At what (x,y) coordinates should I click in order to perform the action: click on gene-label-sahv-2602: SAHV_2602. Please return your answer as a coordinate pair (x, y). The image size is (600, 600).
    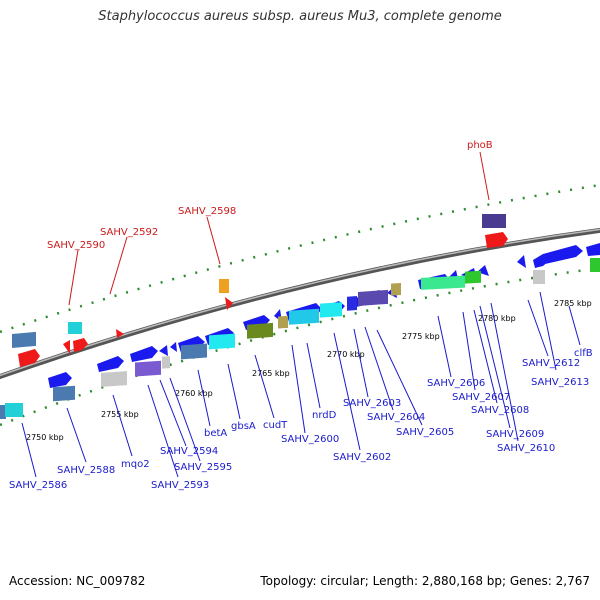
    Looking at the image, I should click on (362, 457).